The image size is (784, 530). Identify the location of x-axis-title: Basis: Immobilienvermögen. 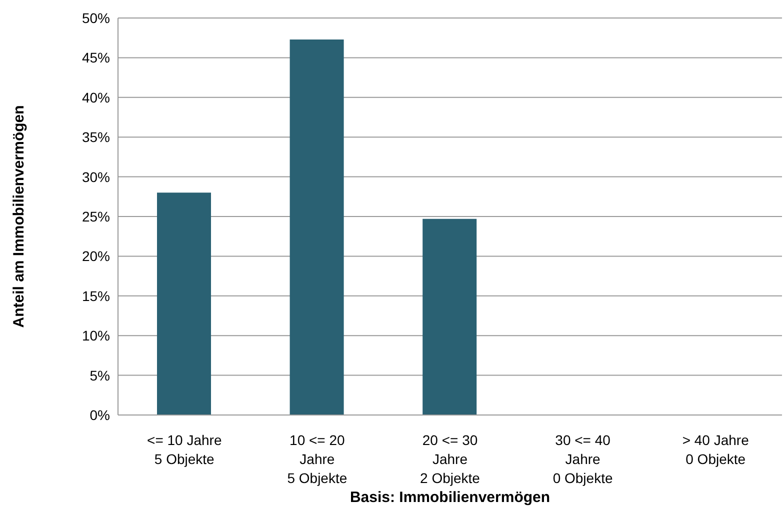
(450, 497).